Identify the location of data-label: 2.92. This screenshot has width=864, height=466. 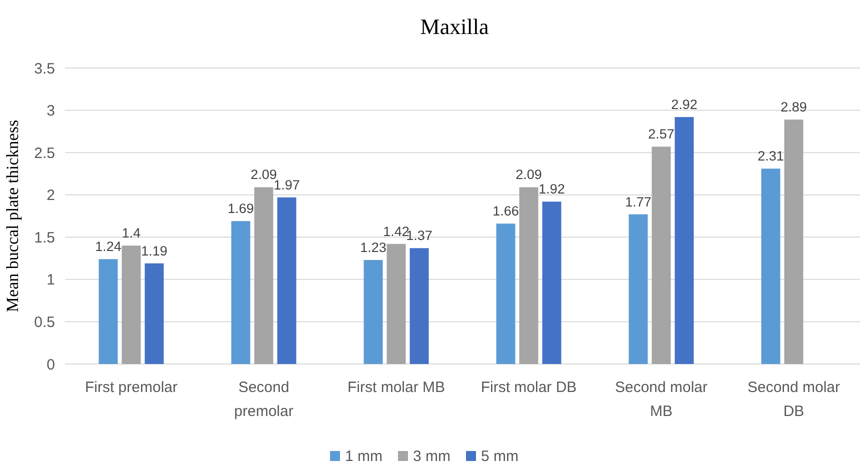
(684, 104).